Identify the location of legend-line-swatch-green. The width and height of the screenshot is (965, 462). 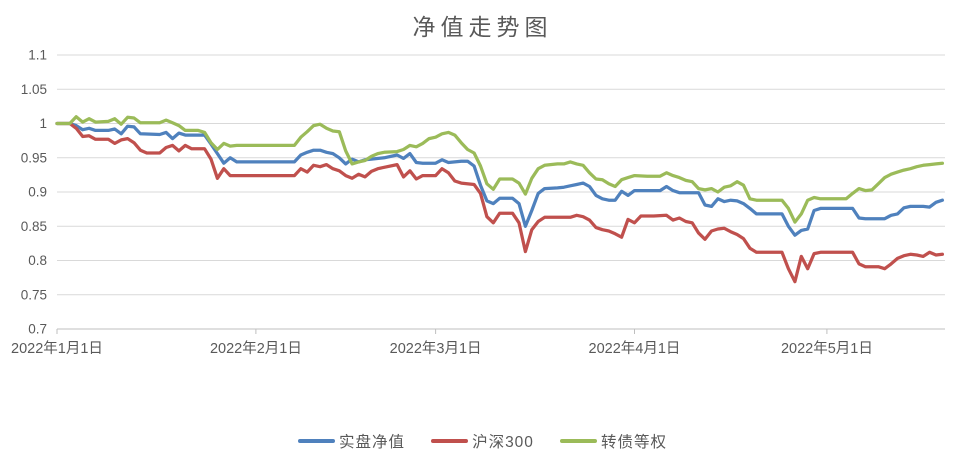
(578, 441).